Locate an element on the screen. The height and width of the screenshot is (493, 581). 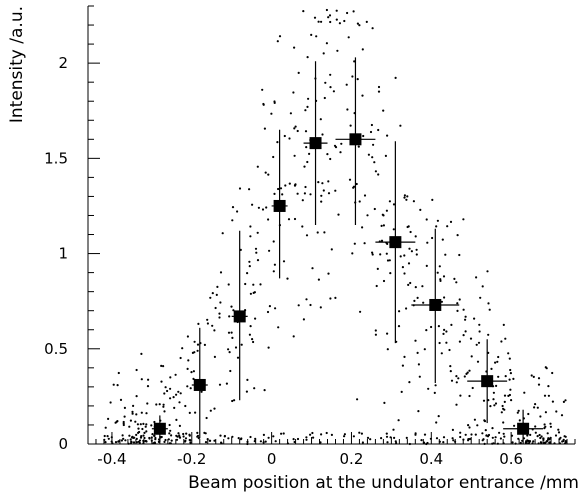
bin-mean-marker is located at coordinates (199, 384).